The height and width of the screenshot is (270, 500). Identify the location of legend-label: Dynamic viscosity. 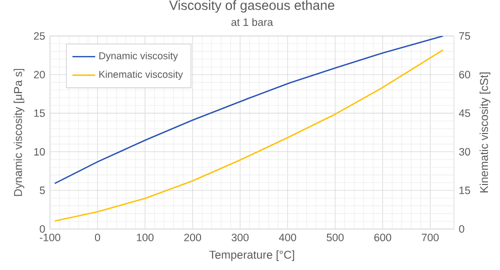
(138, 57).